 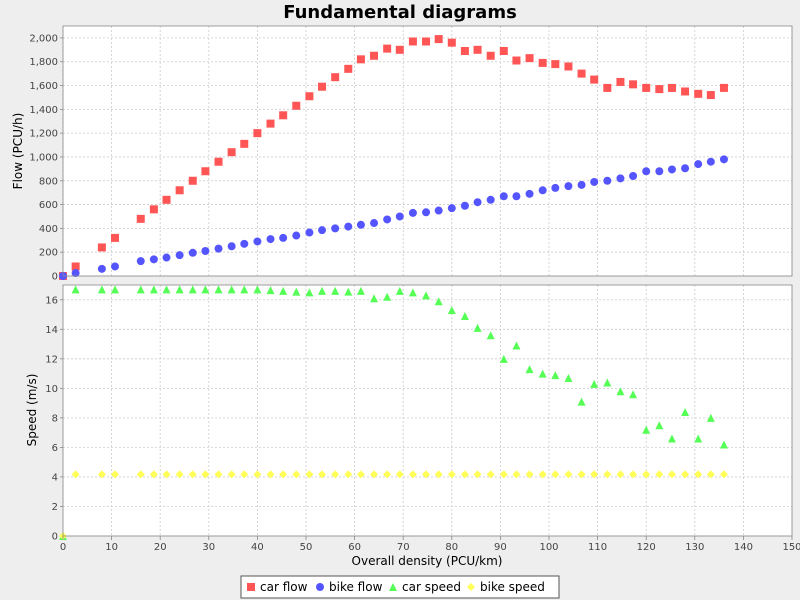 What do you see at coordinates (55, 277) in the screenshot?
I see `y-tick-label: 0` at bounding box center [55, 277].